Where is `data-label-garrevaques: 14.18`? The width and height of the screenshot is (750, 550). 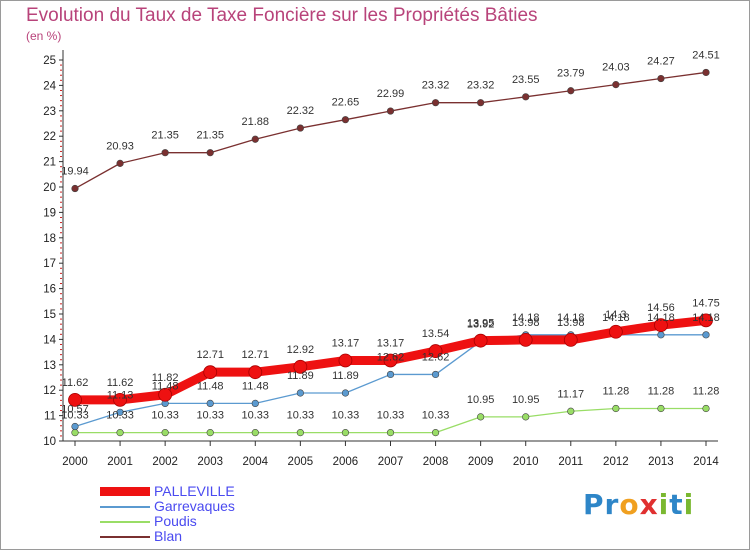 data-label-garrevaques: 14.18 is located at coordinates (706, 318).